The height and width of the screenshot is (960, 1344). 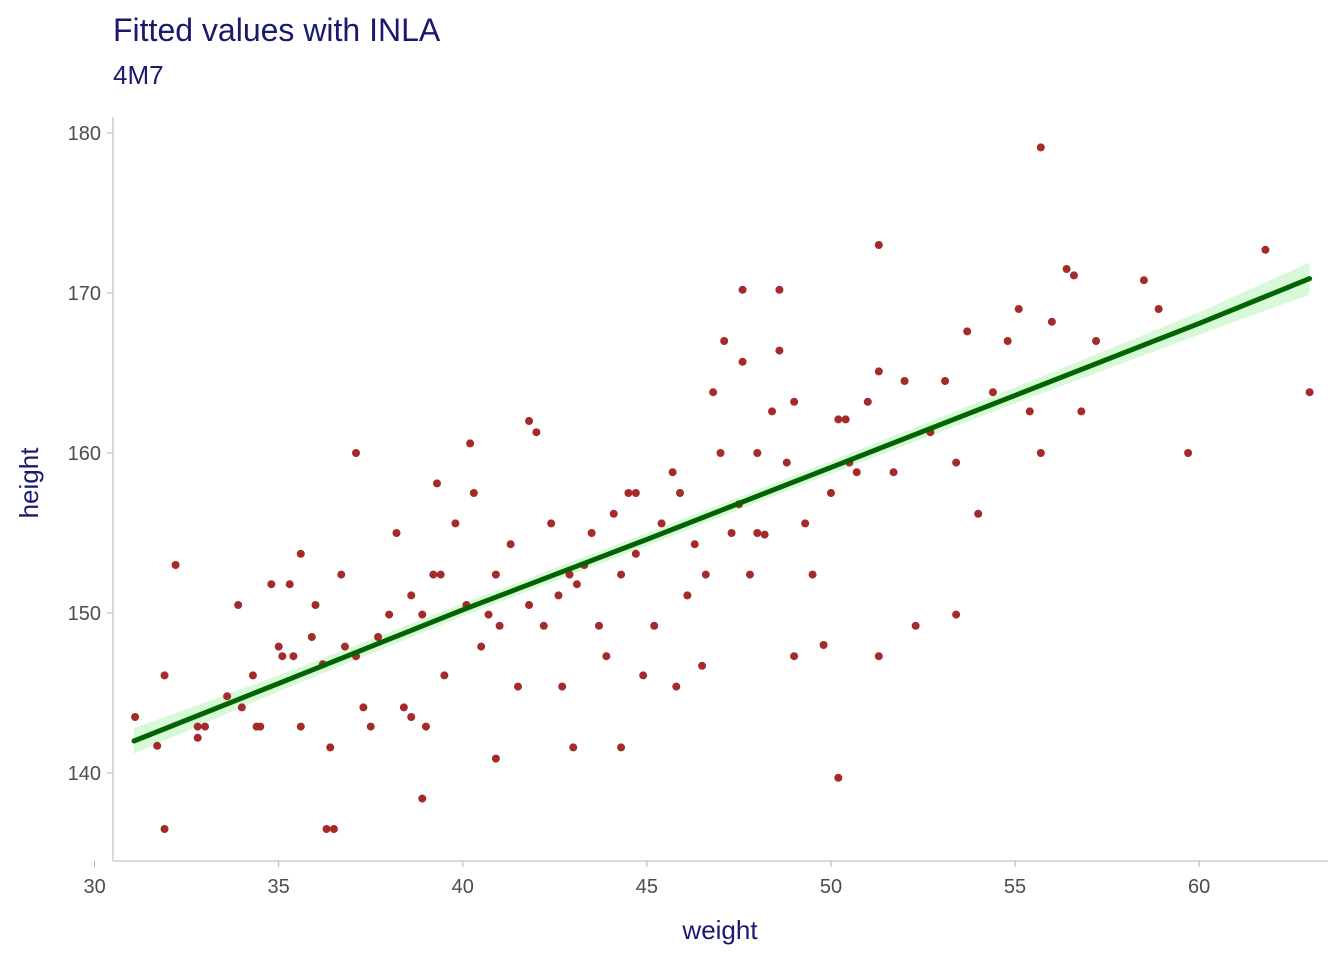 I want to click on chart-subtitle: 4M7, so click(x=138, y=75).